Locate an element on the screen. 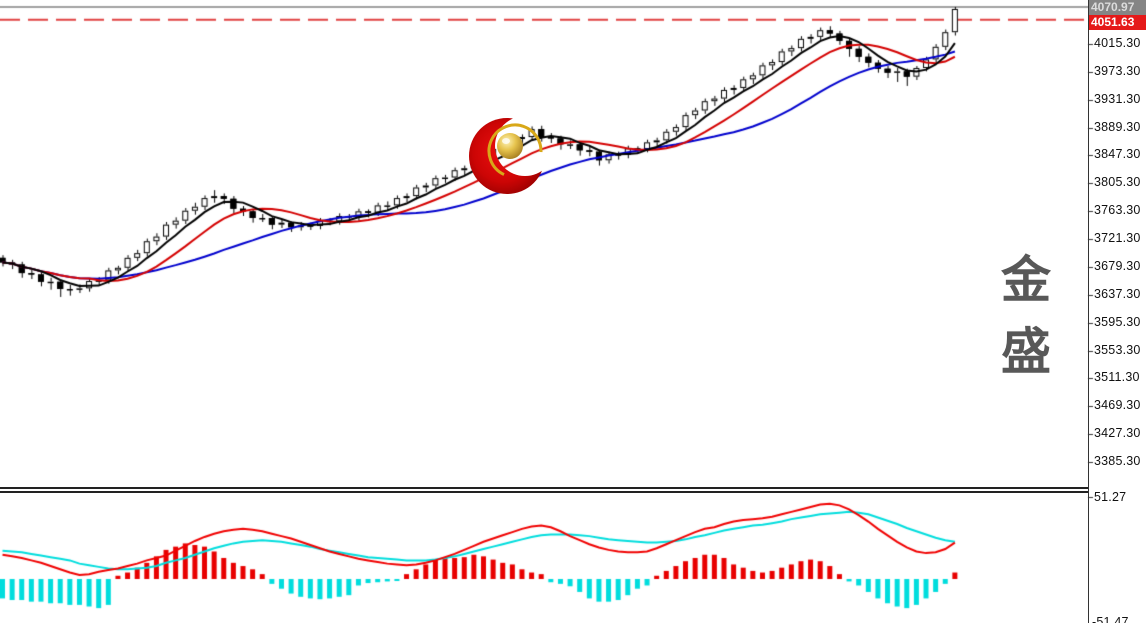 The image size is (1146, 623). price-axis-tick-label: 3469.30 is located at coordinates (1117, 405).